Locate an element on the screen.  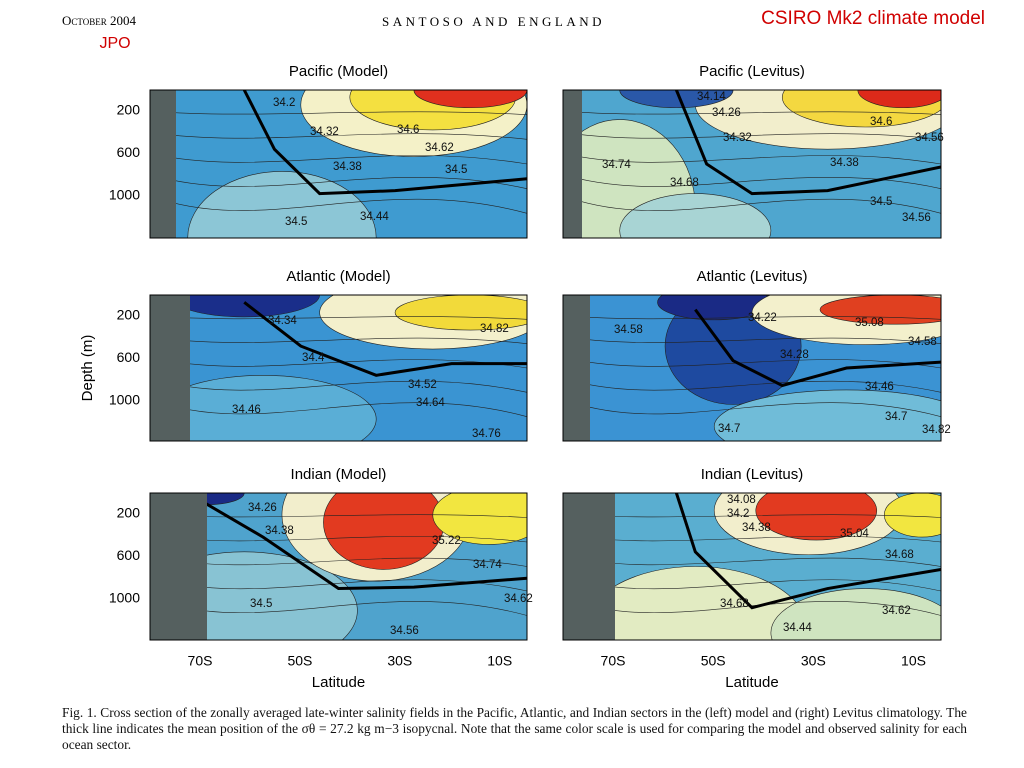
contour-label: 34.34 is located at coordinates (282, 321).